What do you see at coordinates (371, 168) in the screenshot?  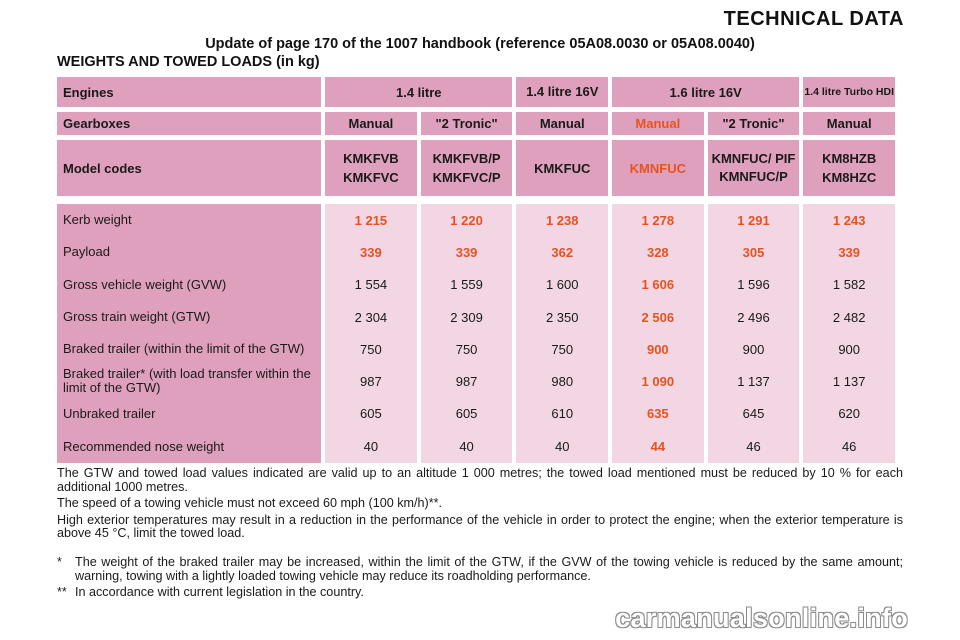 I see `model-code-cell: KMKFVB KMKFVC` at bounding box center [371, 168].